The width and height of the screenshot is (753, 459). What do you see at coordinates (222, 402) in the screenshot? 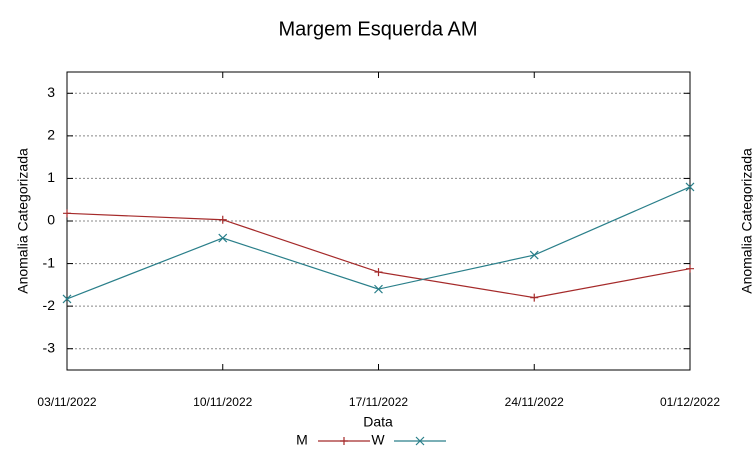
I see `x-tick-label: 10/11/2022` at bounding box center [222, 402].